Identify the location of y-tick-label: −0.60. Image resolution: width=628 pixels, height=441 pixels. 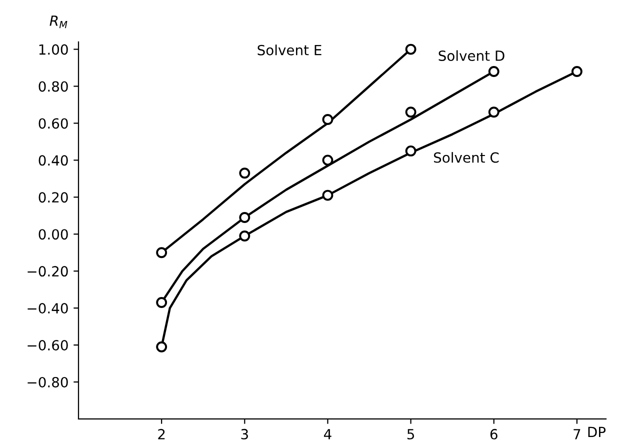
(48, 345).